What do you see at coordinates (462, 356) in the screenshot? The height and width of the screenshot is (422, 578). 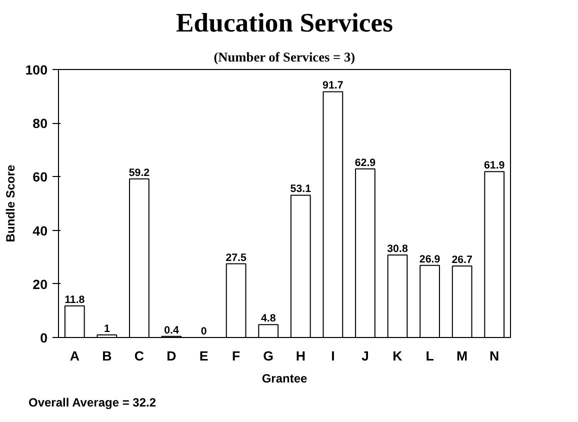 I see `x-tick-label: M` at bounding box center [462, 356].